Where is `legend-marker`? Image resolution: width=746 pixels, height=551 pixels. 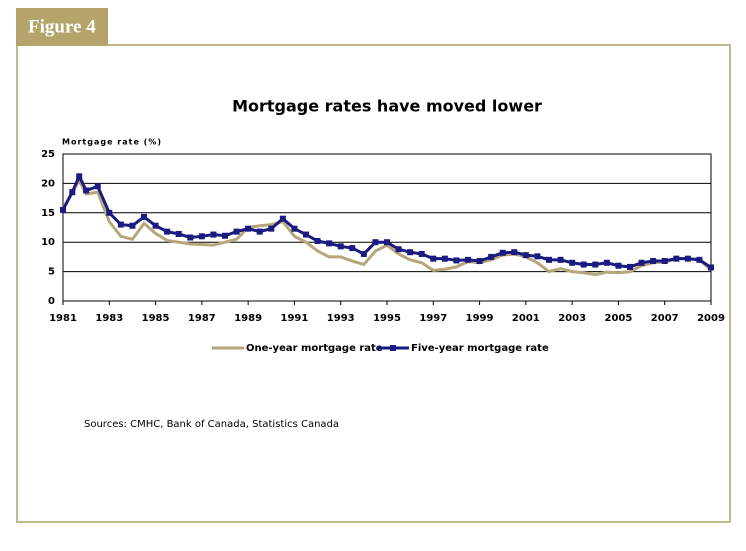
legend-marker is located at coordinates (393, 348).